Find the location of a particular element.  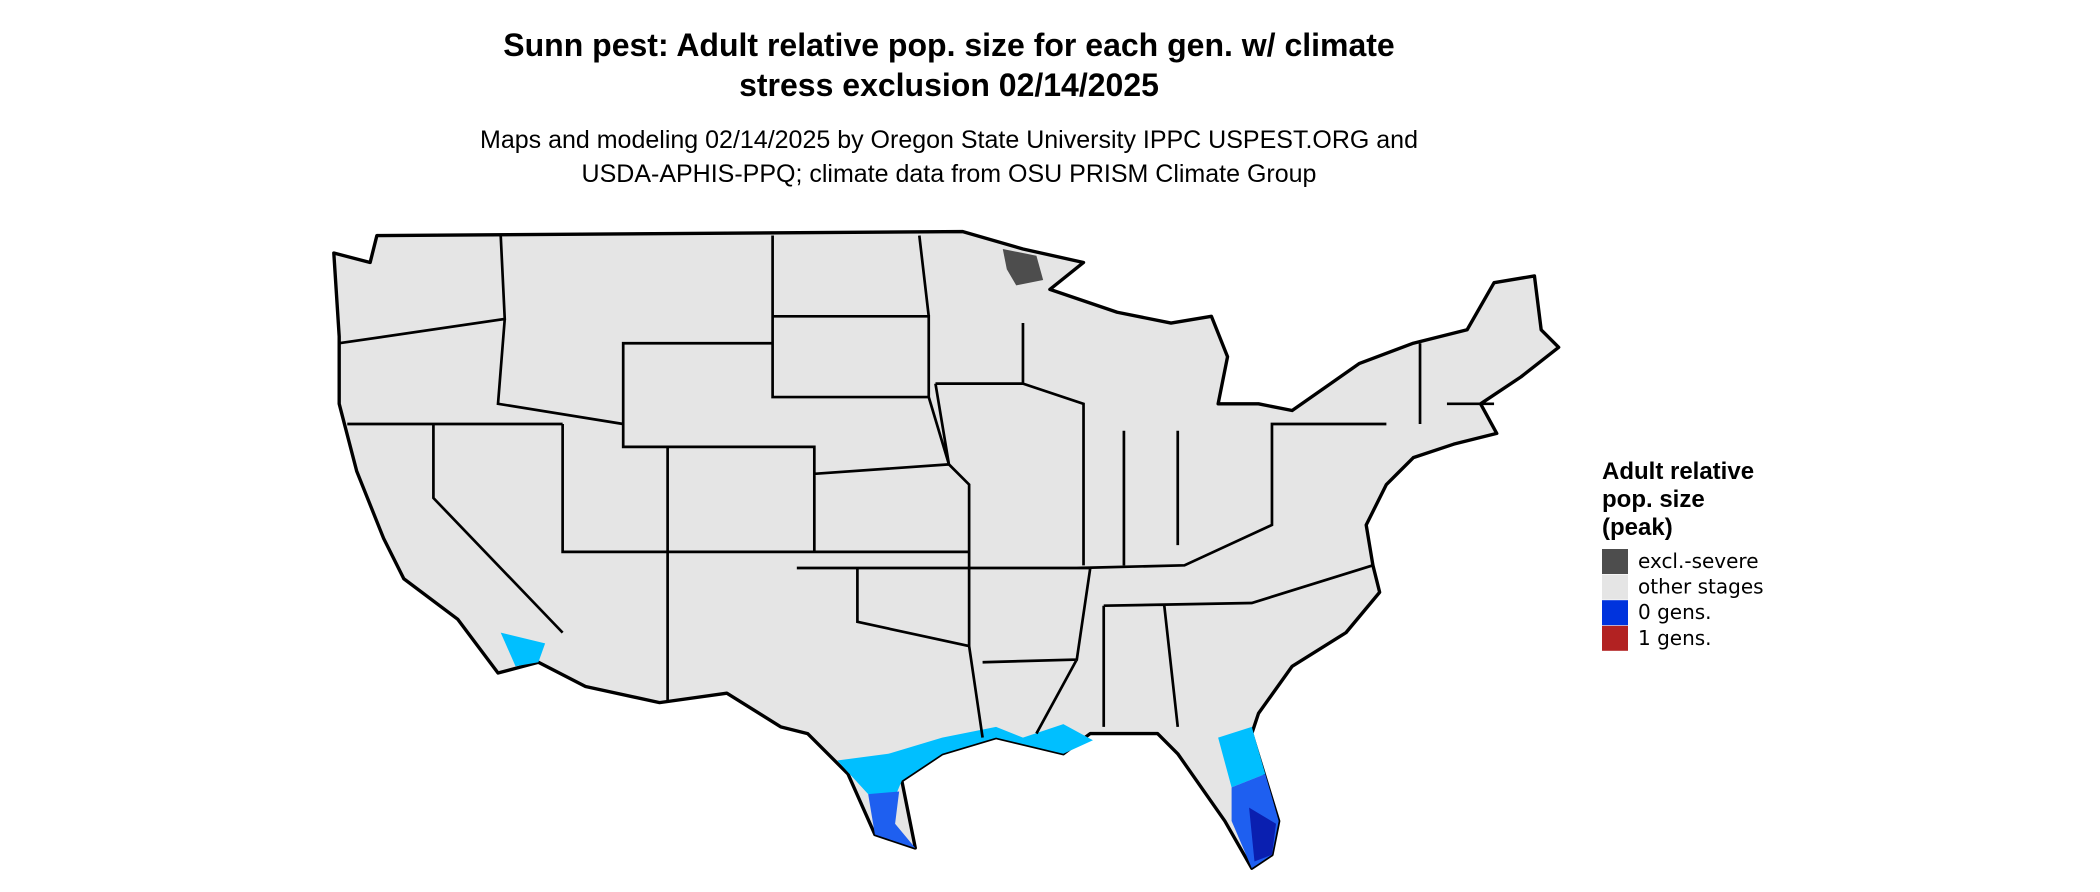

california-light is located at coordinates (523, 649).